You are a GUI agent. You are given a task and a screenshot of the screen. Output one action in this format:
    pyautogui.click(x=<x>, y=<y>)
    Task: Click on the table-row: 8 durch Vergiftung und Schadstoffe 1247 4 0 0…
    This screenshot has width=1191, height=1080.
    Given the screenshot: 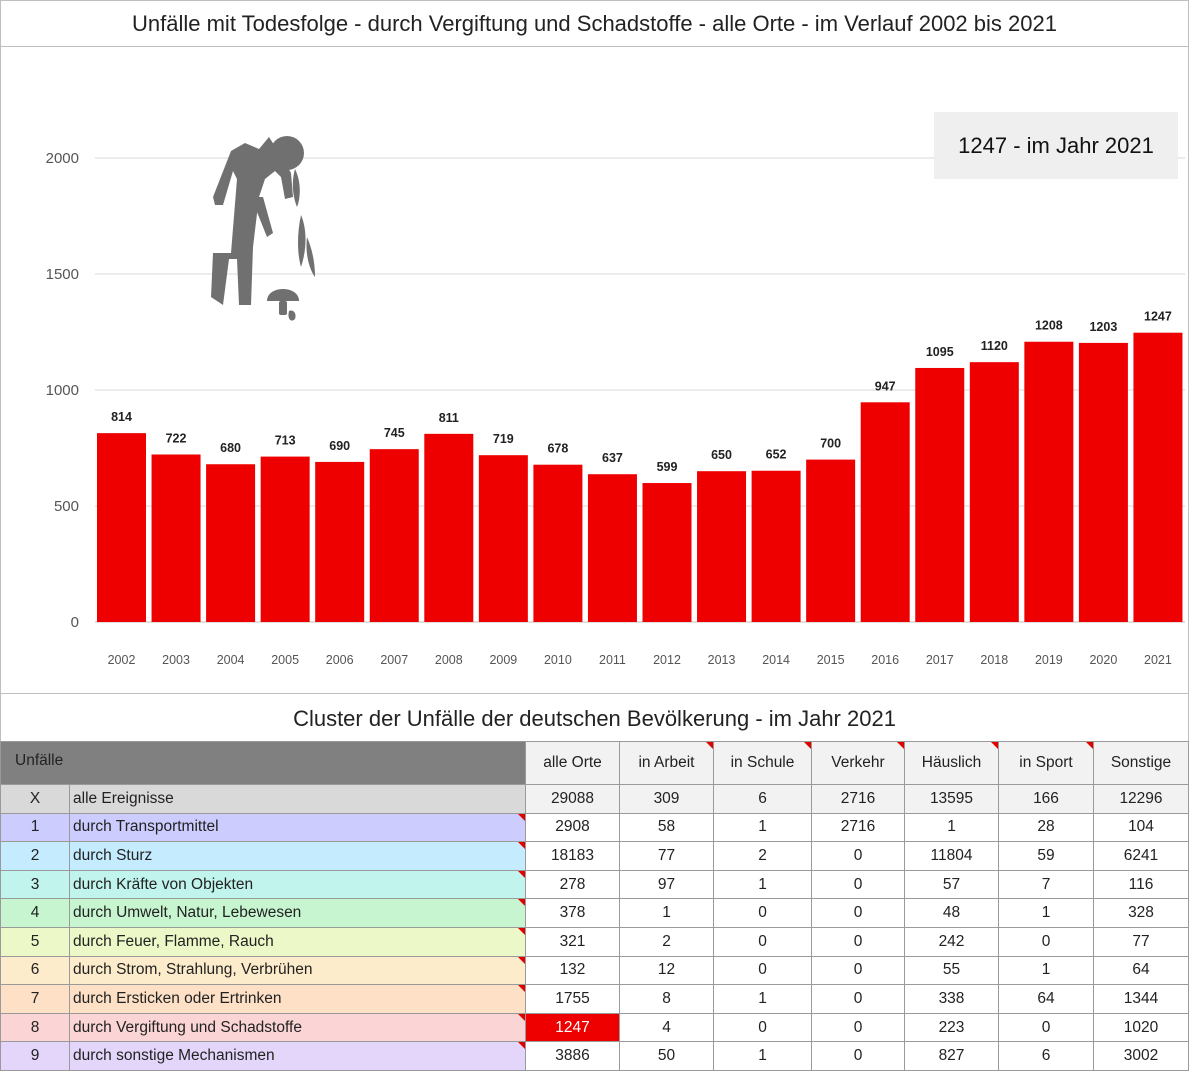 What is the action you would take?
    pyautogui.click(x=594, y=1027)
    